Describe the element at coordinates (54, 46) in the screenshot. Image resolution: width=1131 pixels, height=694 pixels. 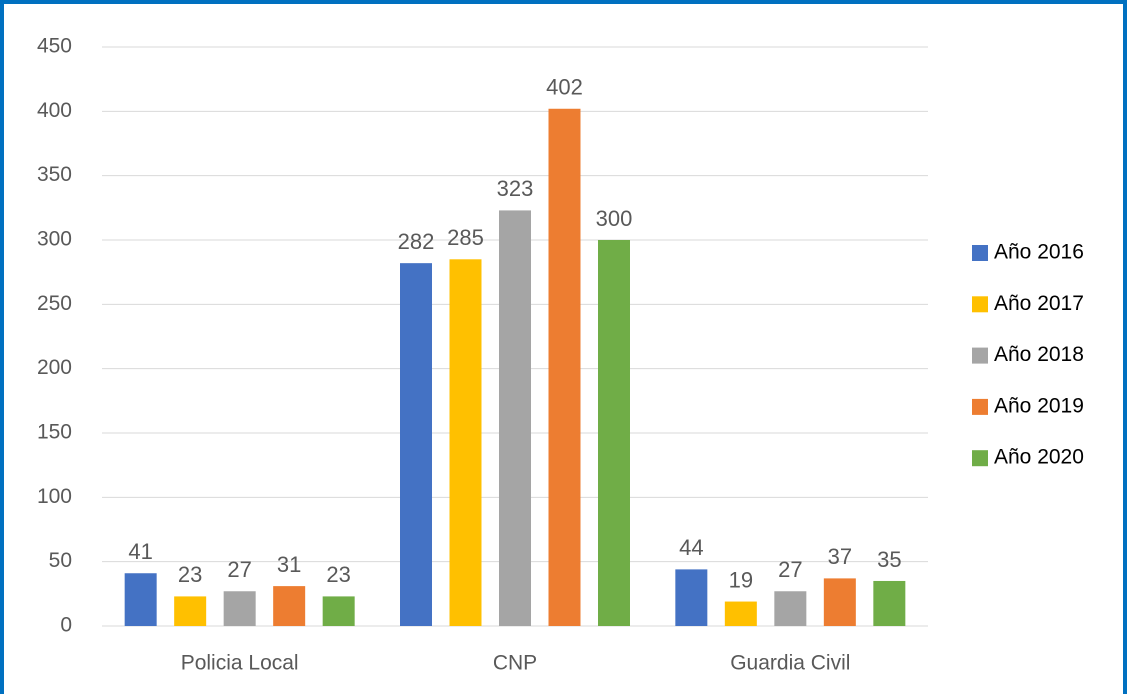
I see `y-tick-label: 450` at that location.